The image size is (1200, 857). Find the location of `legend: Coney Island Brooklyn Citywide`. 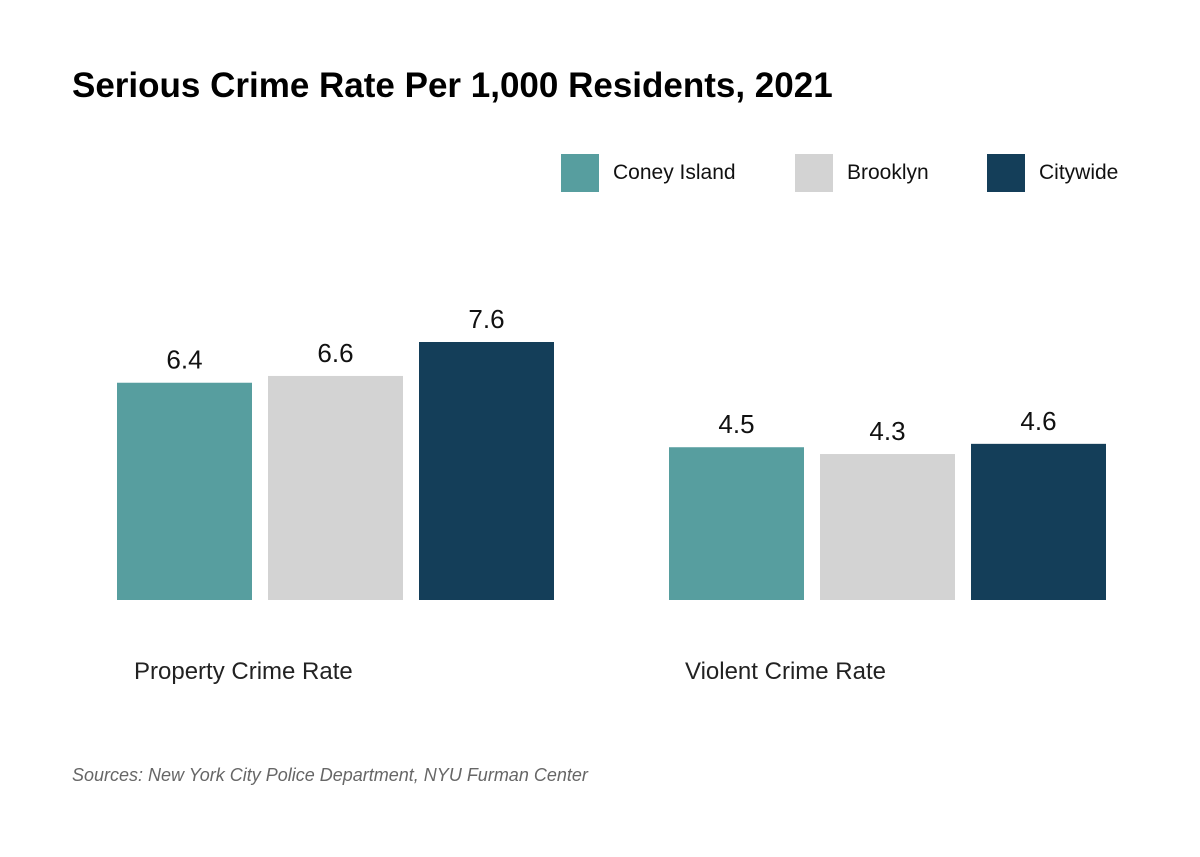

legend: Coney Island Brooklyn Citywide is located at coordinates (600, 174).